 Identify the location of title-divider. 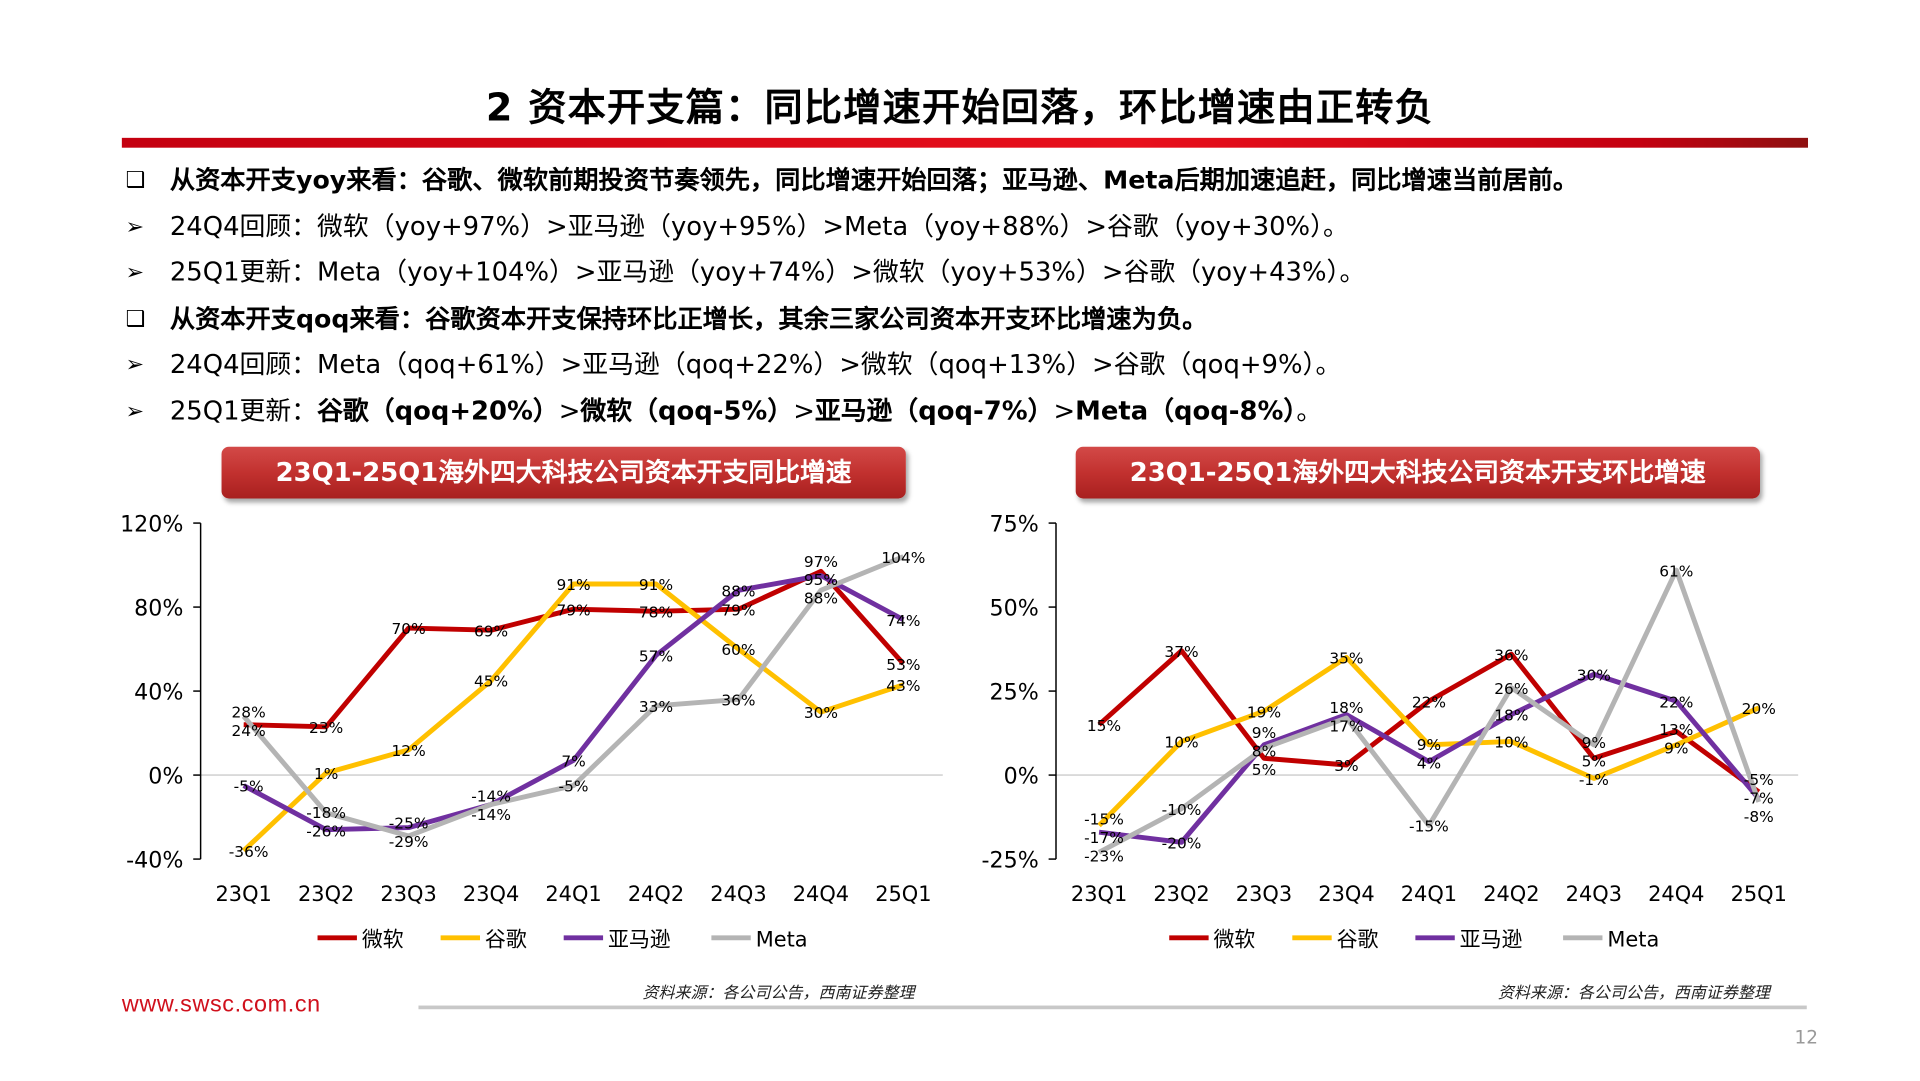
(965, 142).